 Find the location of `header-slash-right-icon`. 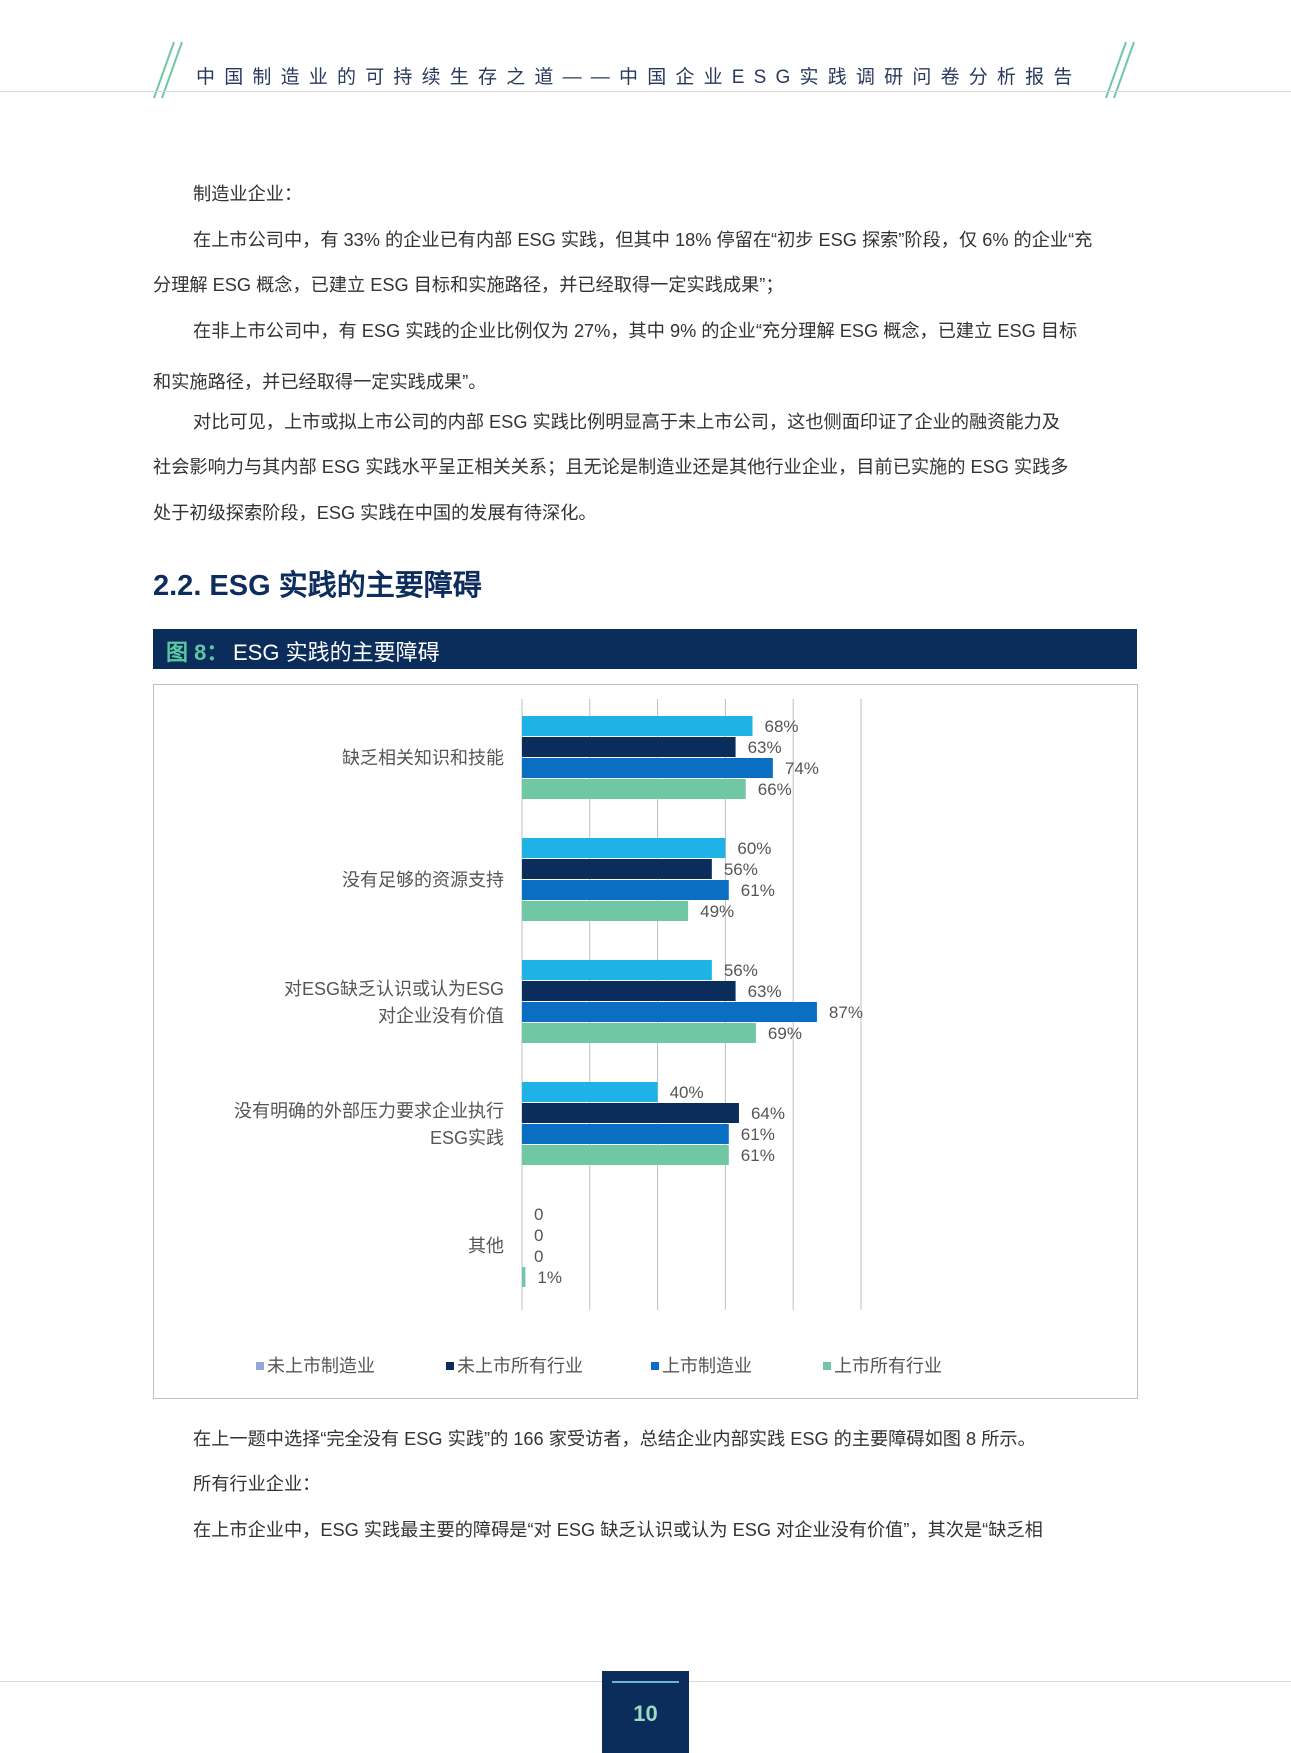

header-slash-right-icon is located at coordinates (1120, 70).